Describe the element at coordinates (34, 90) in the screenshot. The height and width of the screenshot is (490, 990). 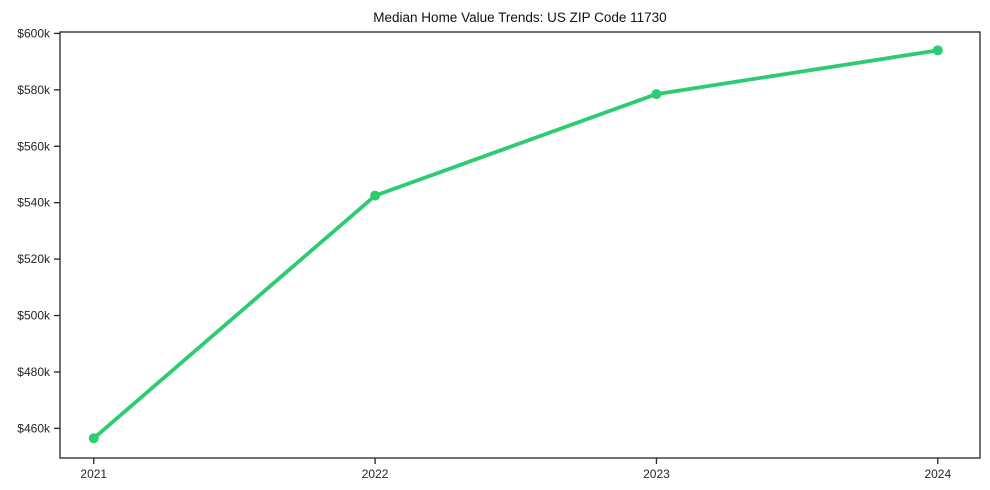
I see `y-tick-label: $580k` at that location.